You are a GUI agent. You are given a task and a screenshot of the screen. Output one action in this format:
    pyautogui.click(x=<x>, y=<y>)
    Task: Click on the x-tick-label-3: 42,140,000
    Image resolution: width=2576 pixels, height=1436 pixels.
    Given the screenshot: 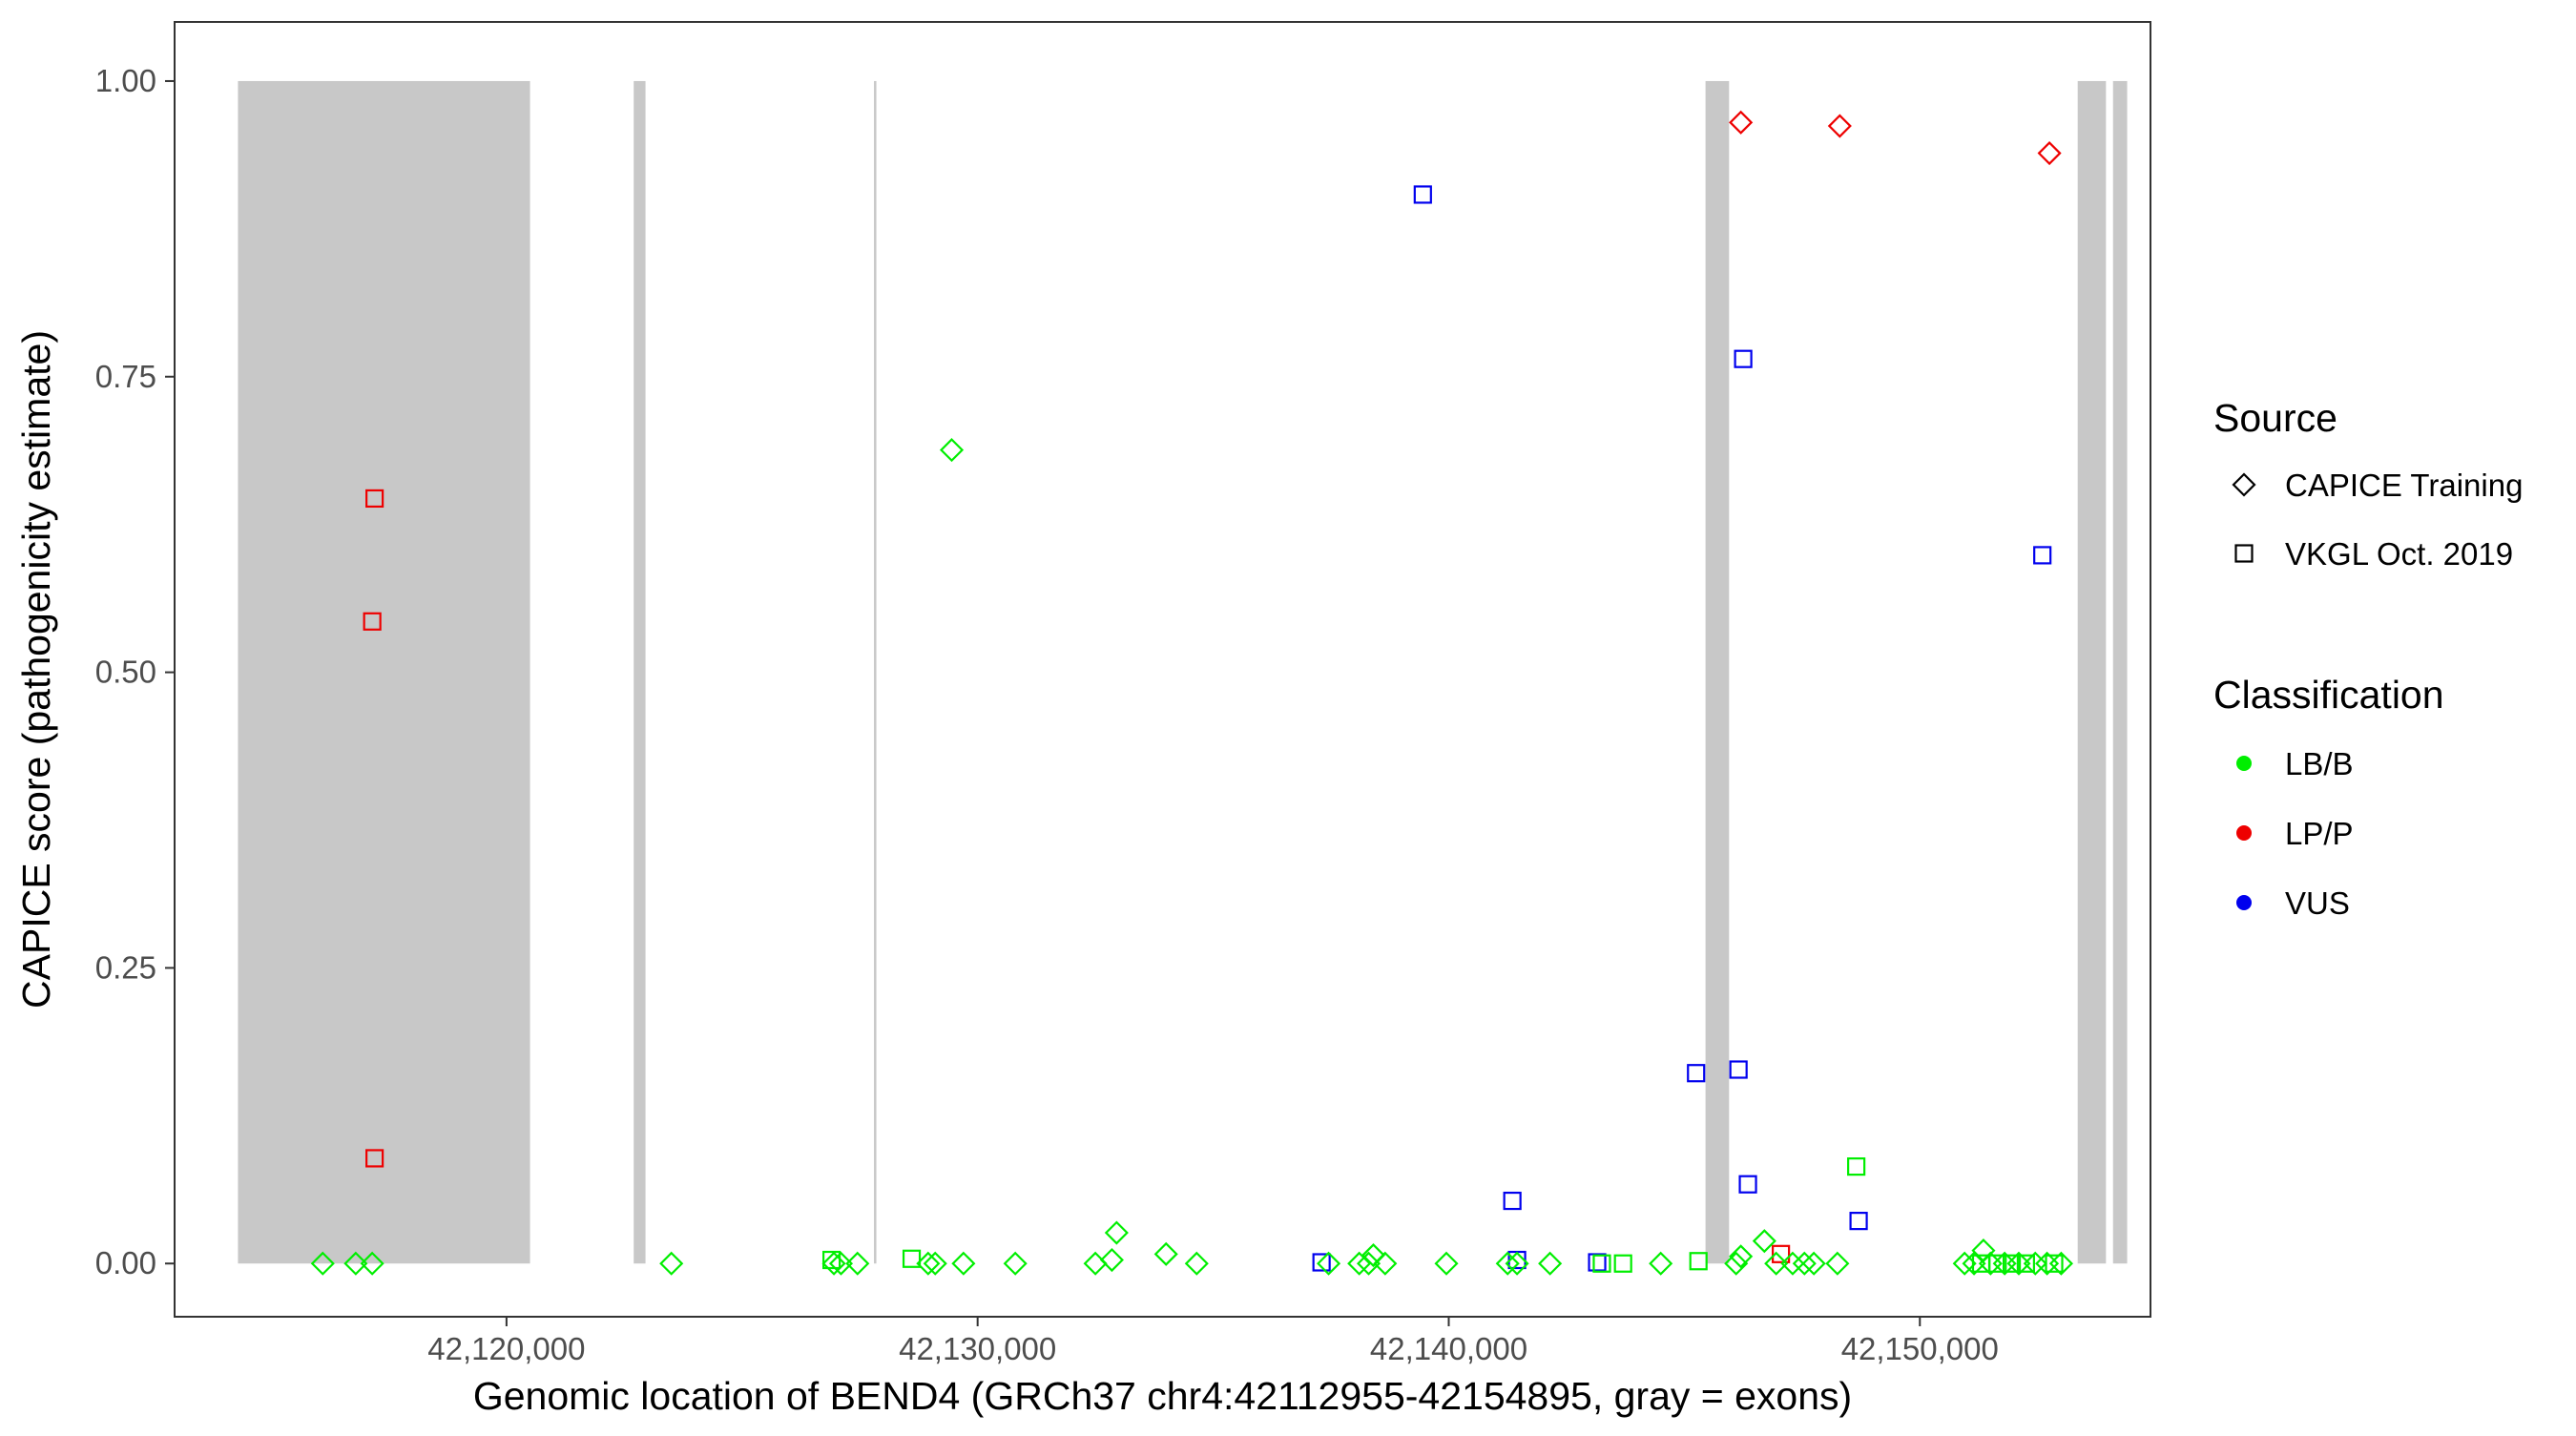 What is the action you would take?
    pyautogui.click(x=1448, y=1348)
    